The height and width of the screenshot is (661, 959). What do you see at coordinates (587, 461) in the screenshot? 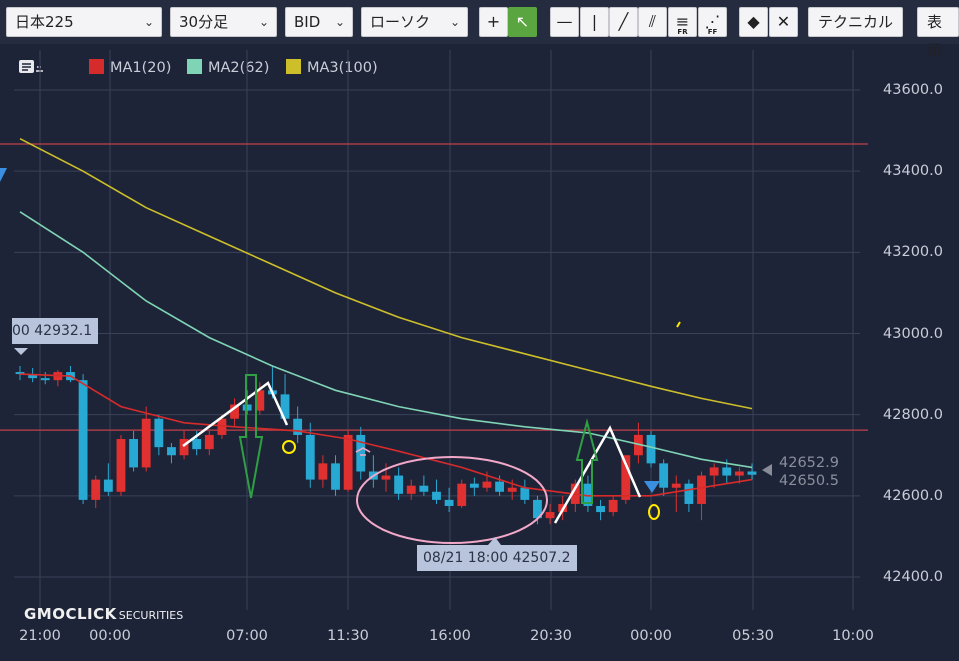
I see `green-arrow-up` at bounding box center [587, 461].